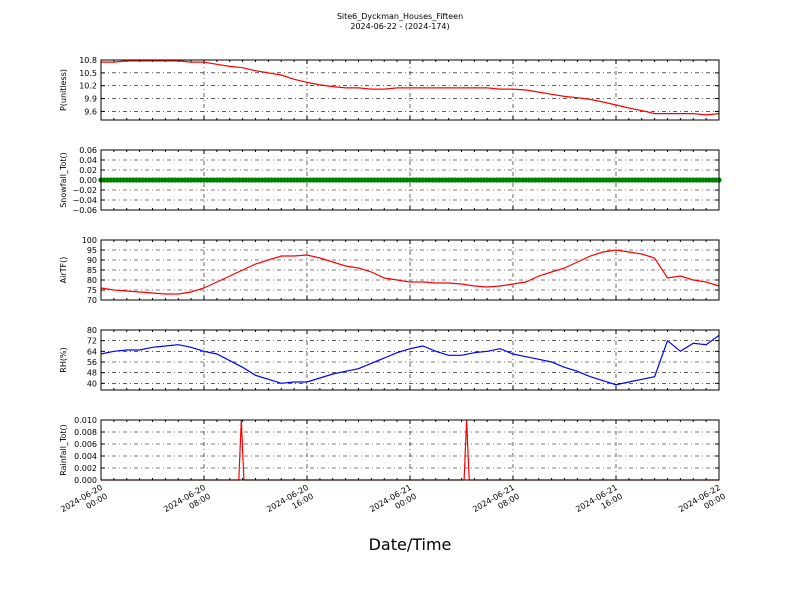  I want to click on y-tick-label: −0.02, so click(84, 190).